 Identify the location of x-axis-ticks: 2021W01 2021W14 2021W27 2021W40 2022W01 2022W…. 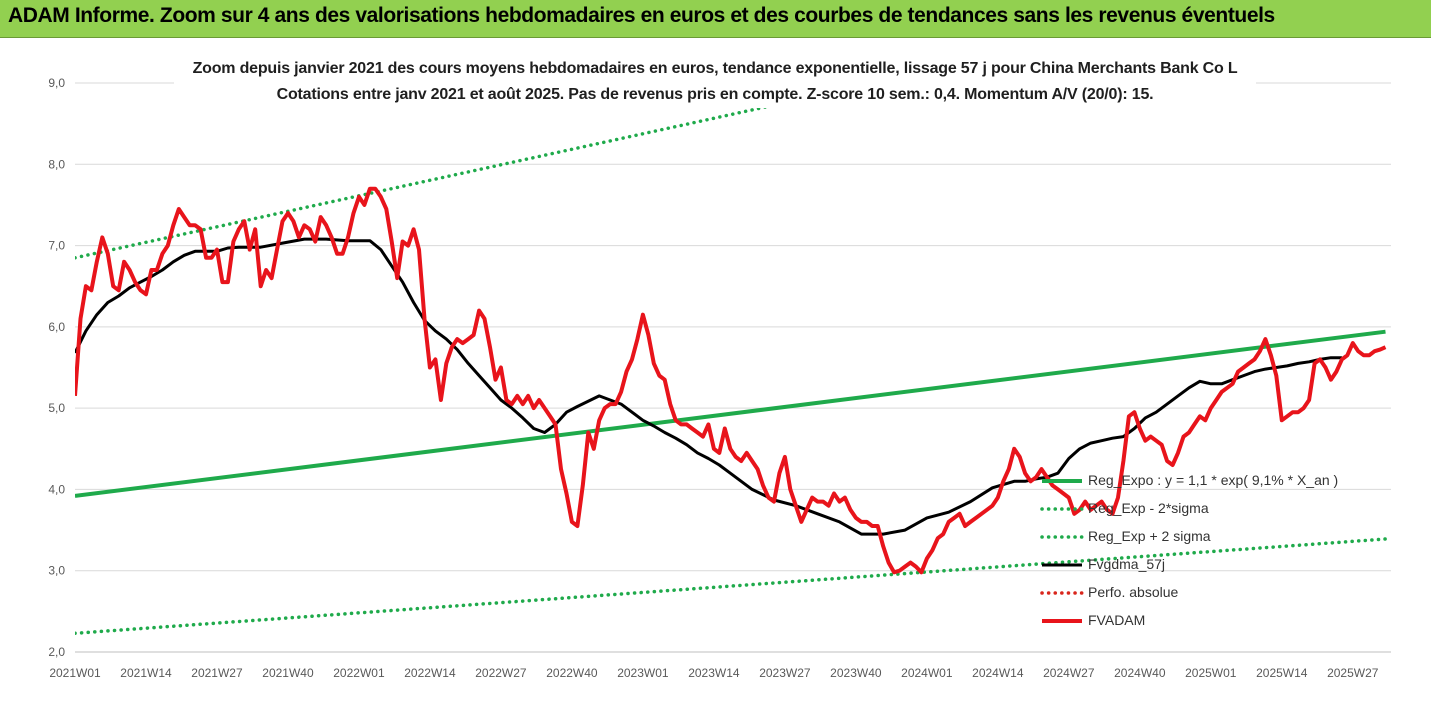
(713, 673).